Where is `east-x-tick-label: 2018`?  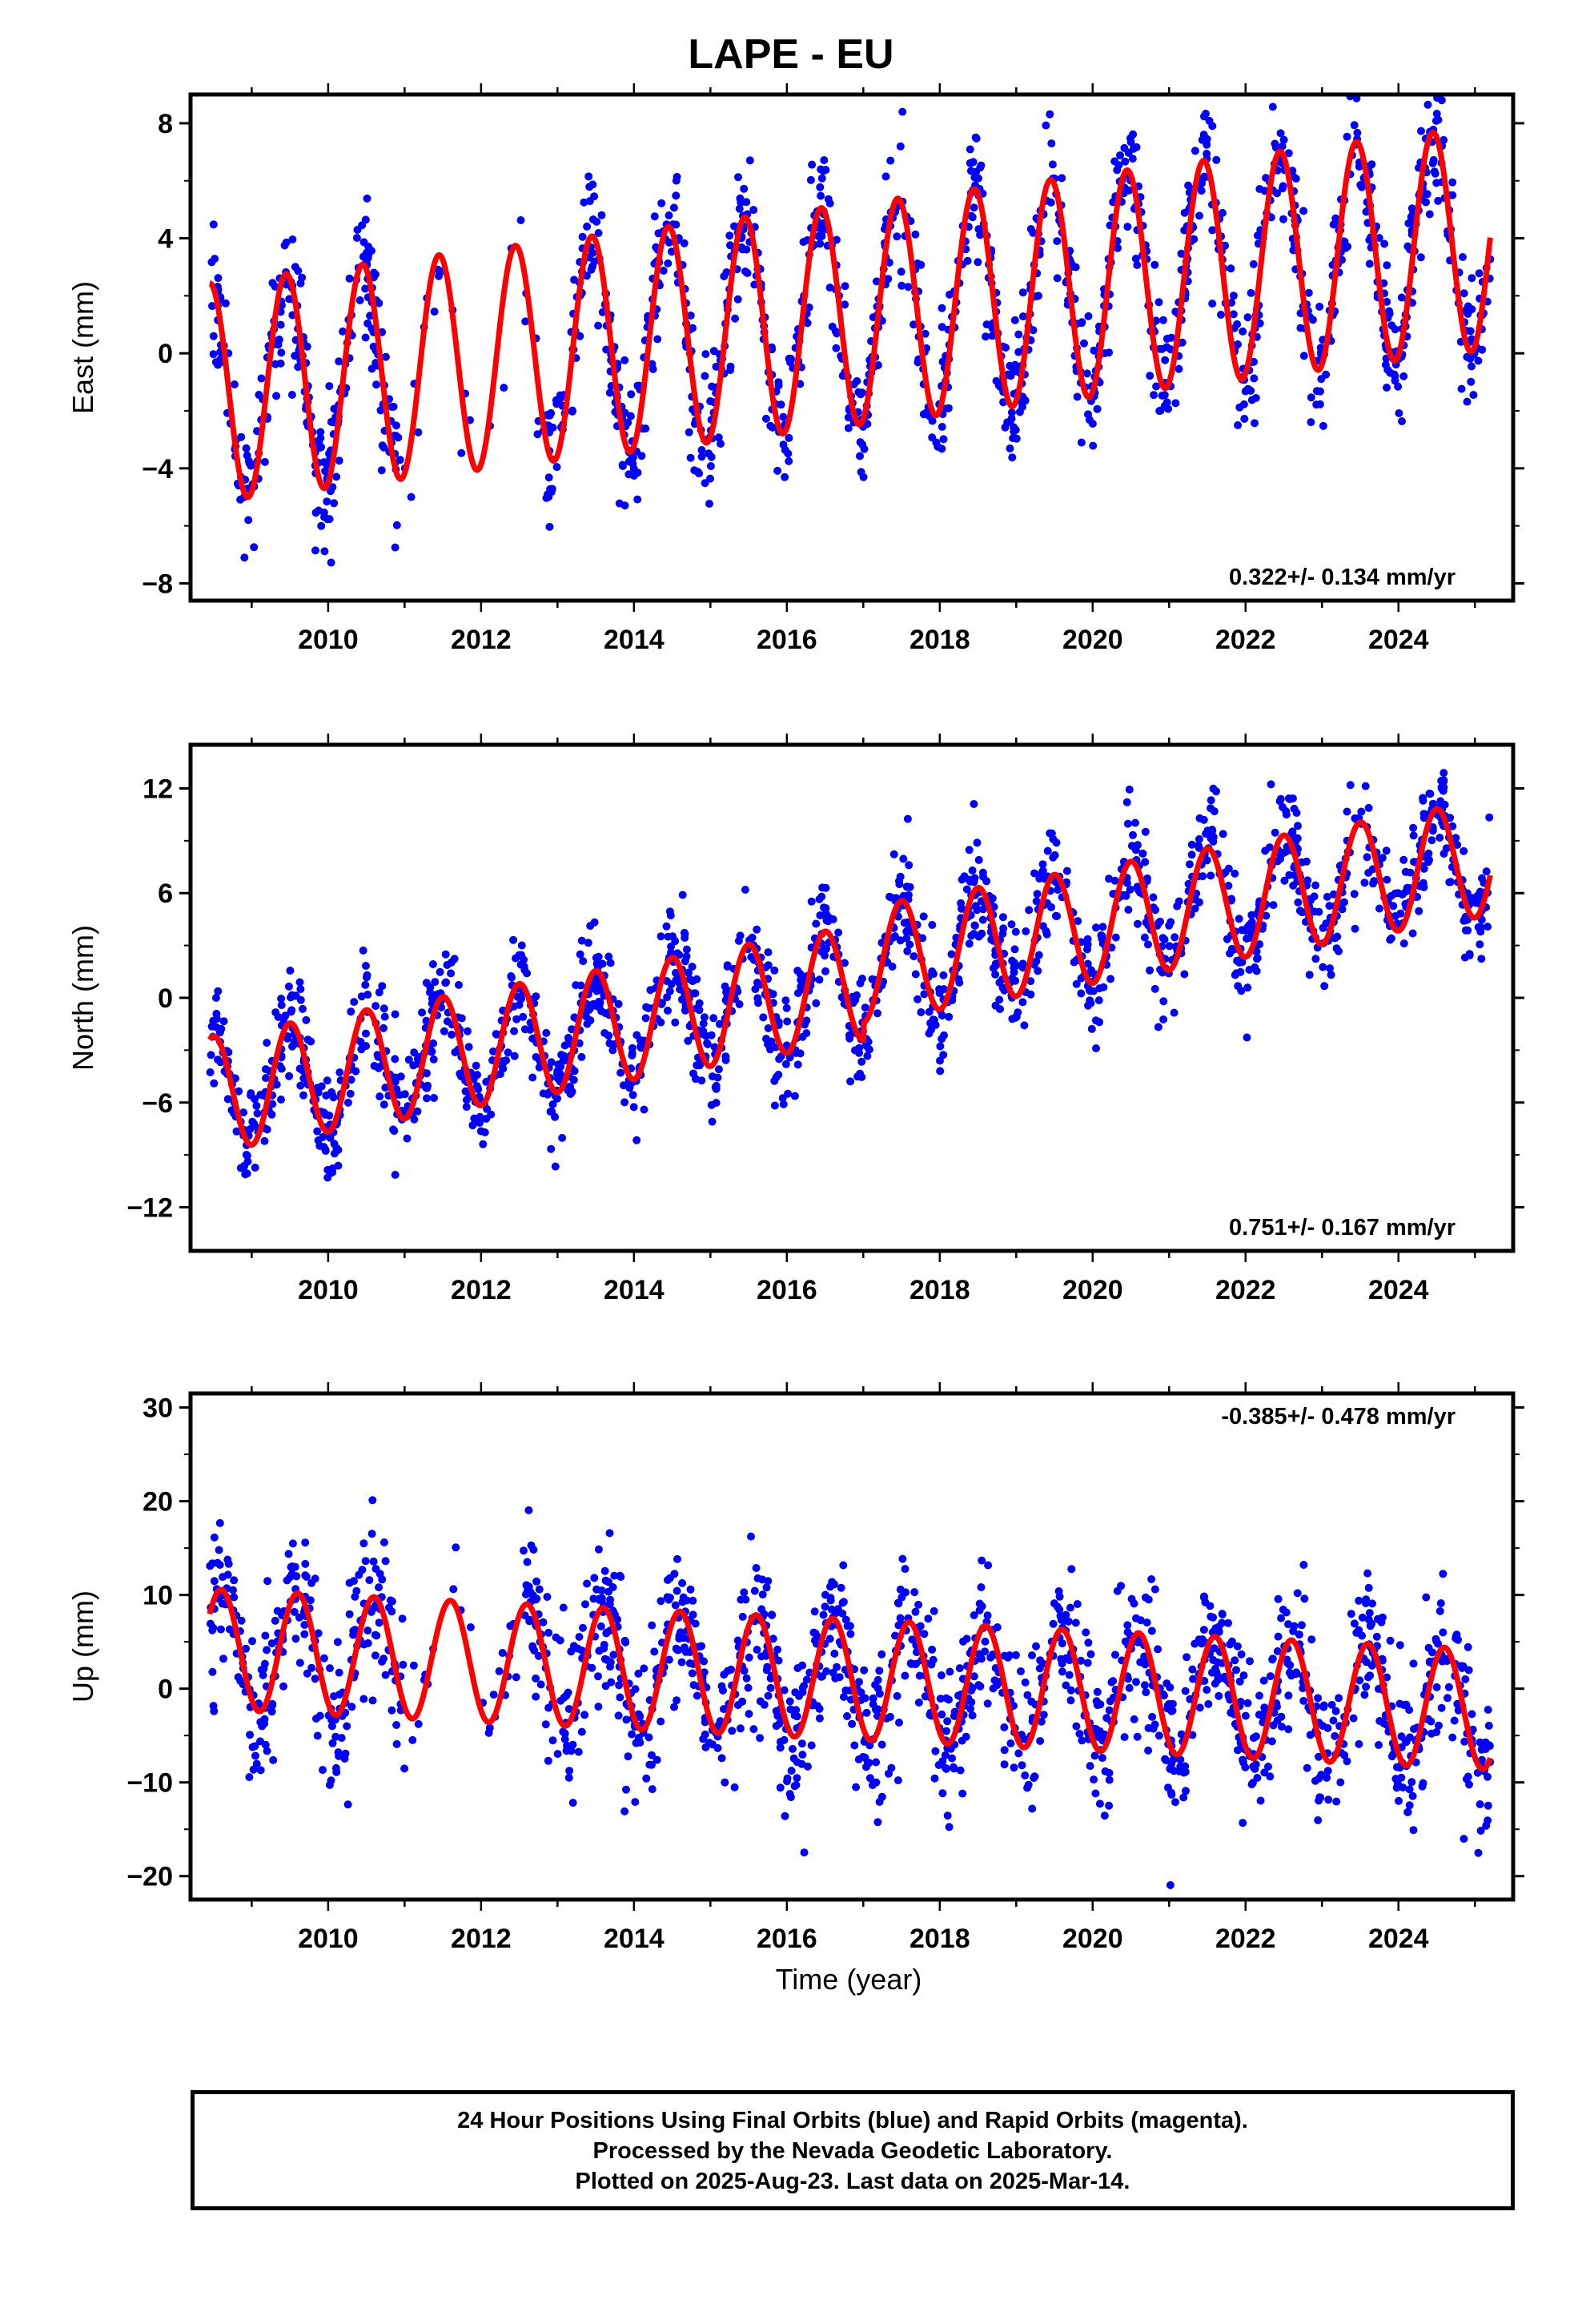
east-x-tick-label: 2018 is located at coordinates (939, 640).